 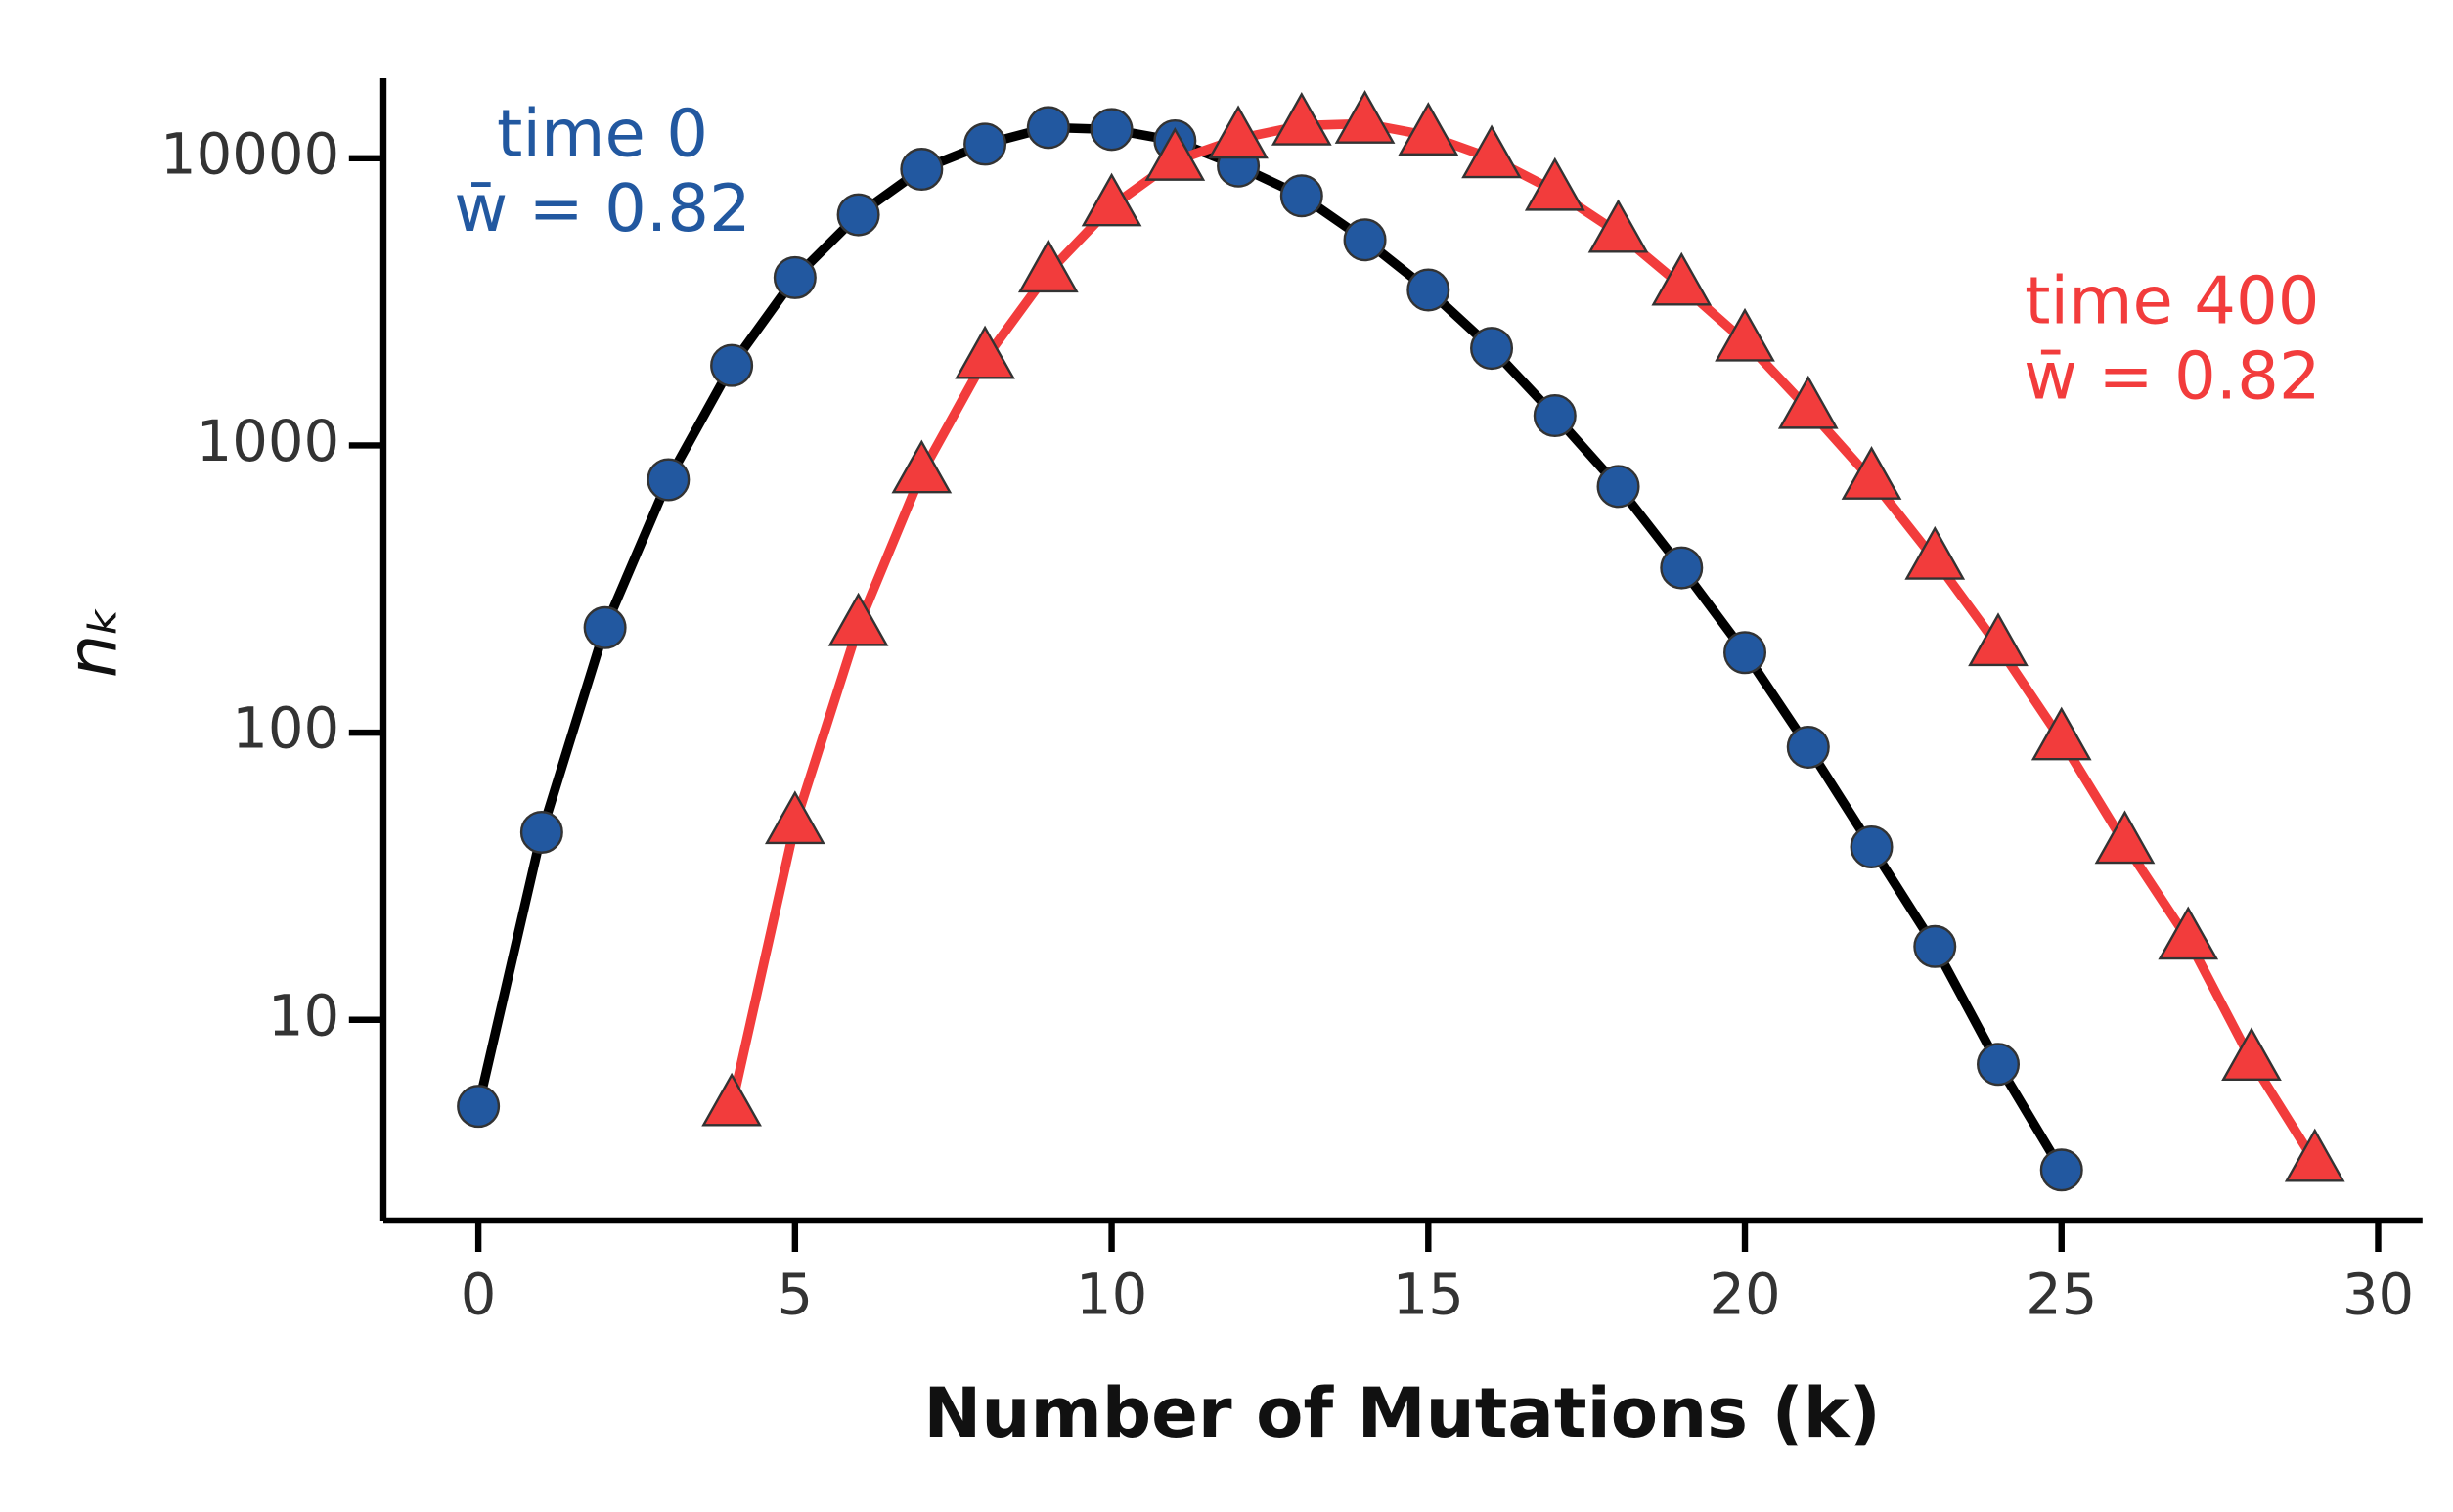 I want to click on y-tick-label: 10, so click(x=303, y=1016).